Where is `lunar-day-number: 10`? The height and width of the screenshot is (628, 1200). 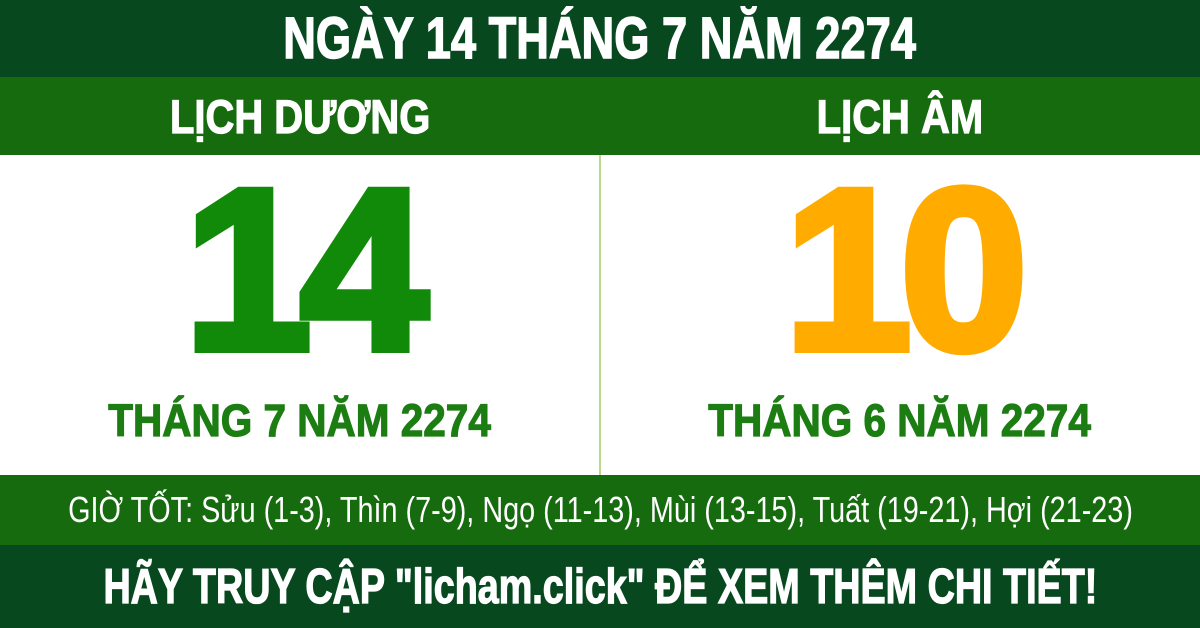 lunar-day-number: 10 is located at coordinates (906, 269).